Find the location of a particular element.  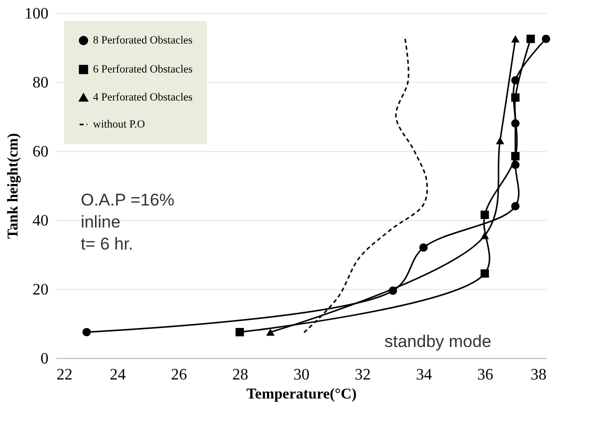

y-tick-label: 80 is located at coordinates (40, 83).